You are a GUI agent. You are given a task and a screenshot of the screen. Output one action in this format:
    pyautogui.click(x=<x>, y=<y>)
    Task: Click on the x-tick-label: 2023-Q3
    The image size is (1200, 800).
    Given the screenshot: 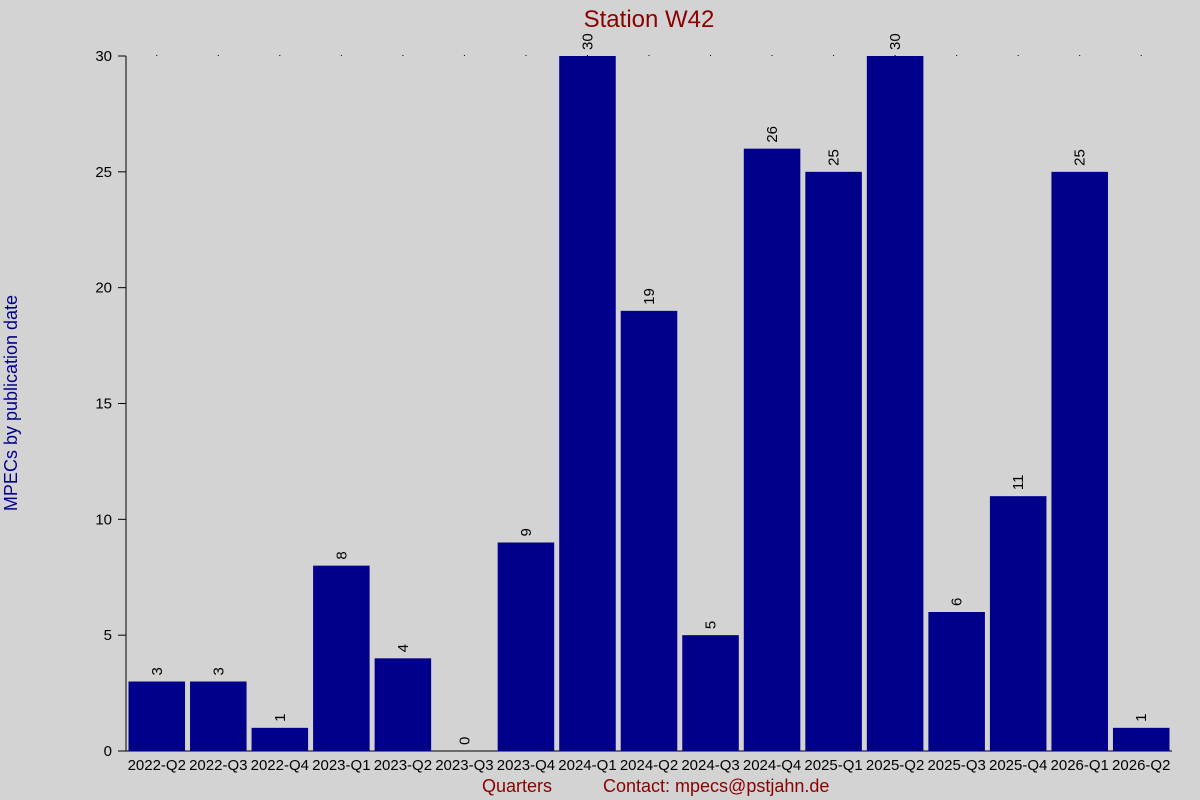 What is the action you would take?
    pyautogui.click(x=464, y=765)
    